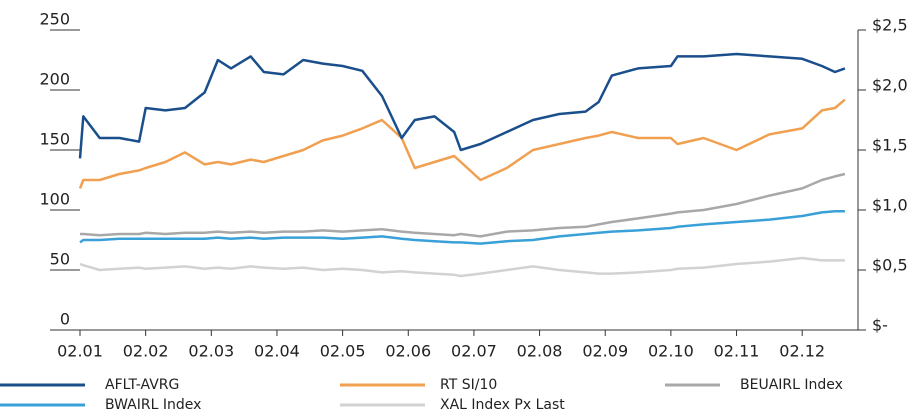 This screenshot has height=415, width=923. Describe the element at coordinates (890, 145) in the screenshot. I see `y2-tick-label: $1,5` at that location.